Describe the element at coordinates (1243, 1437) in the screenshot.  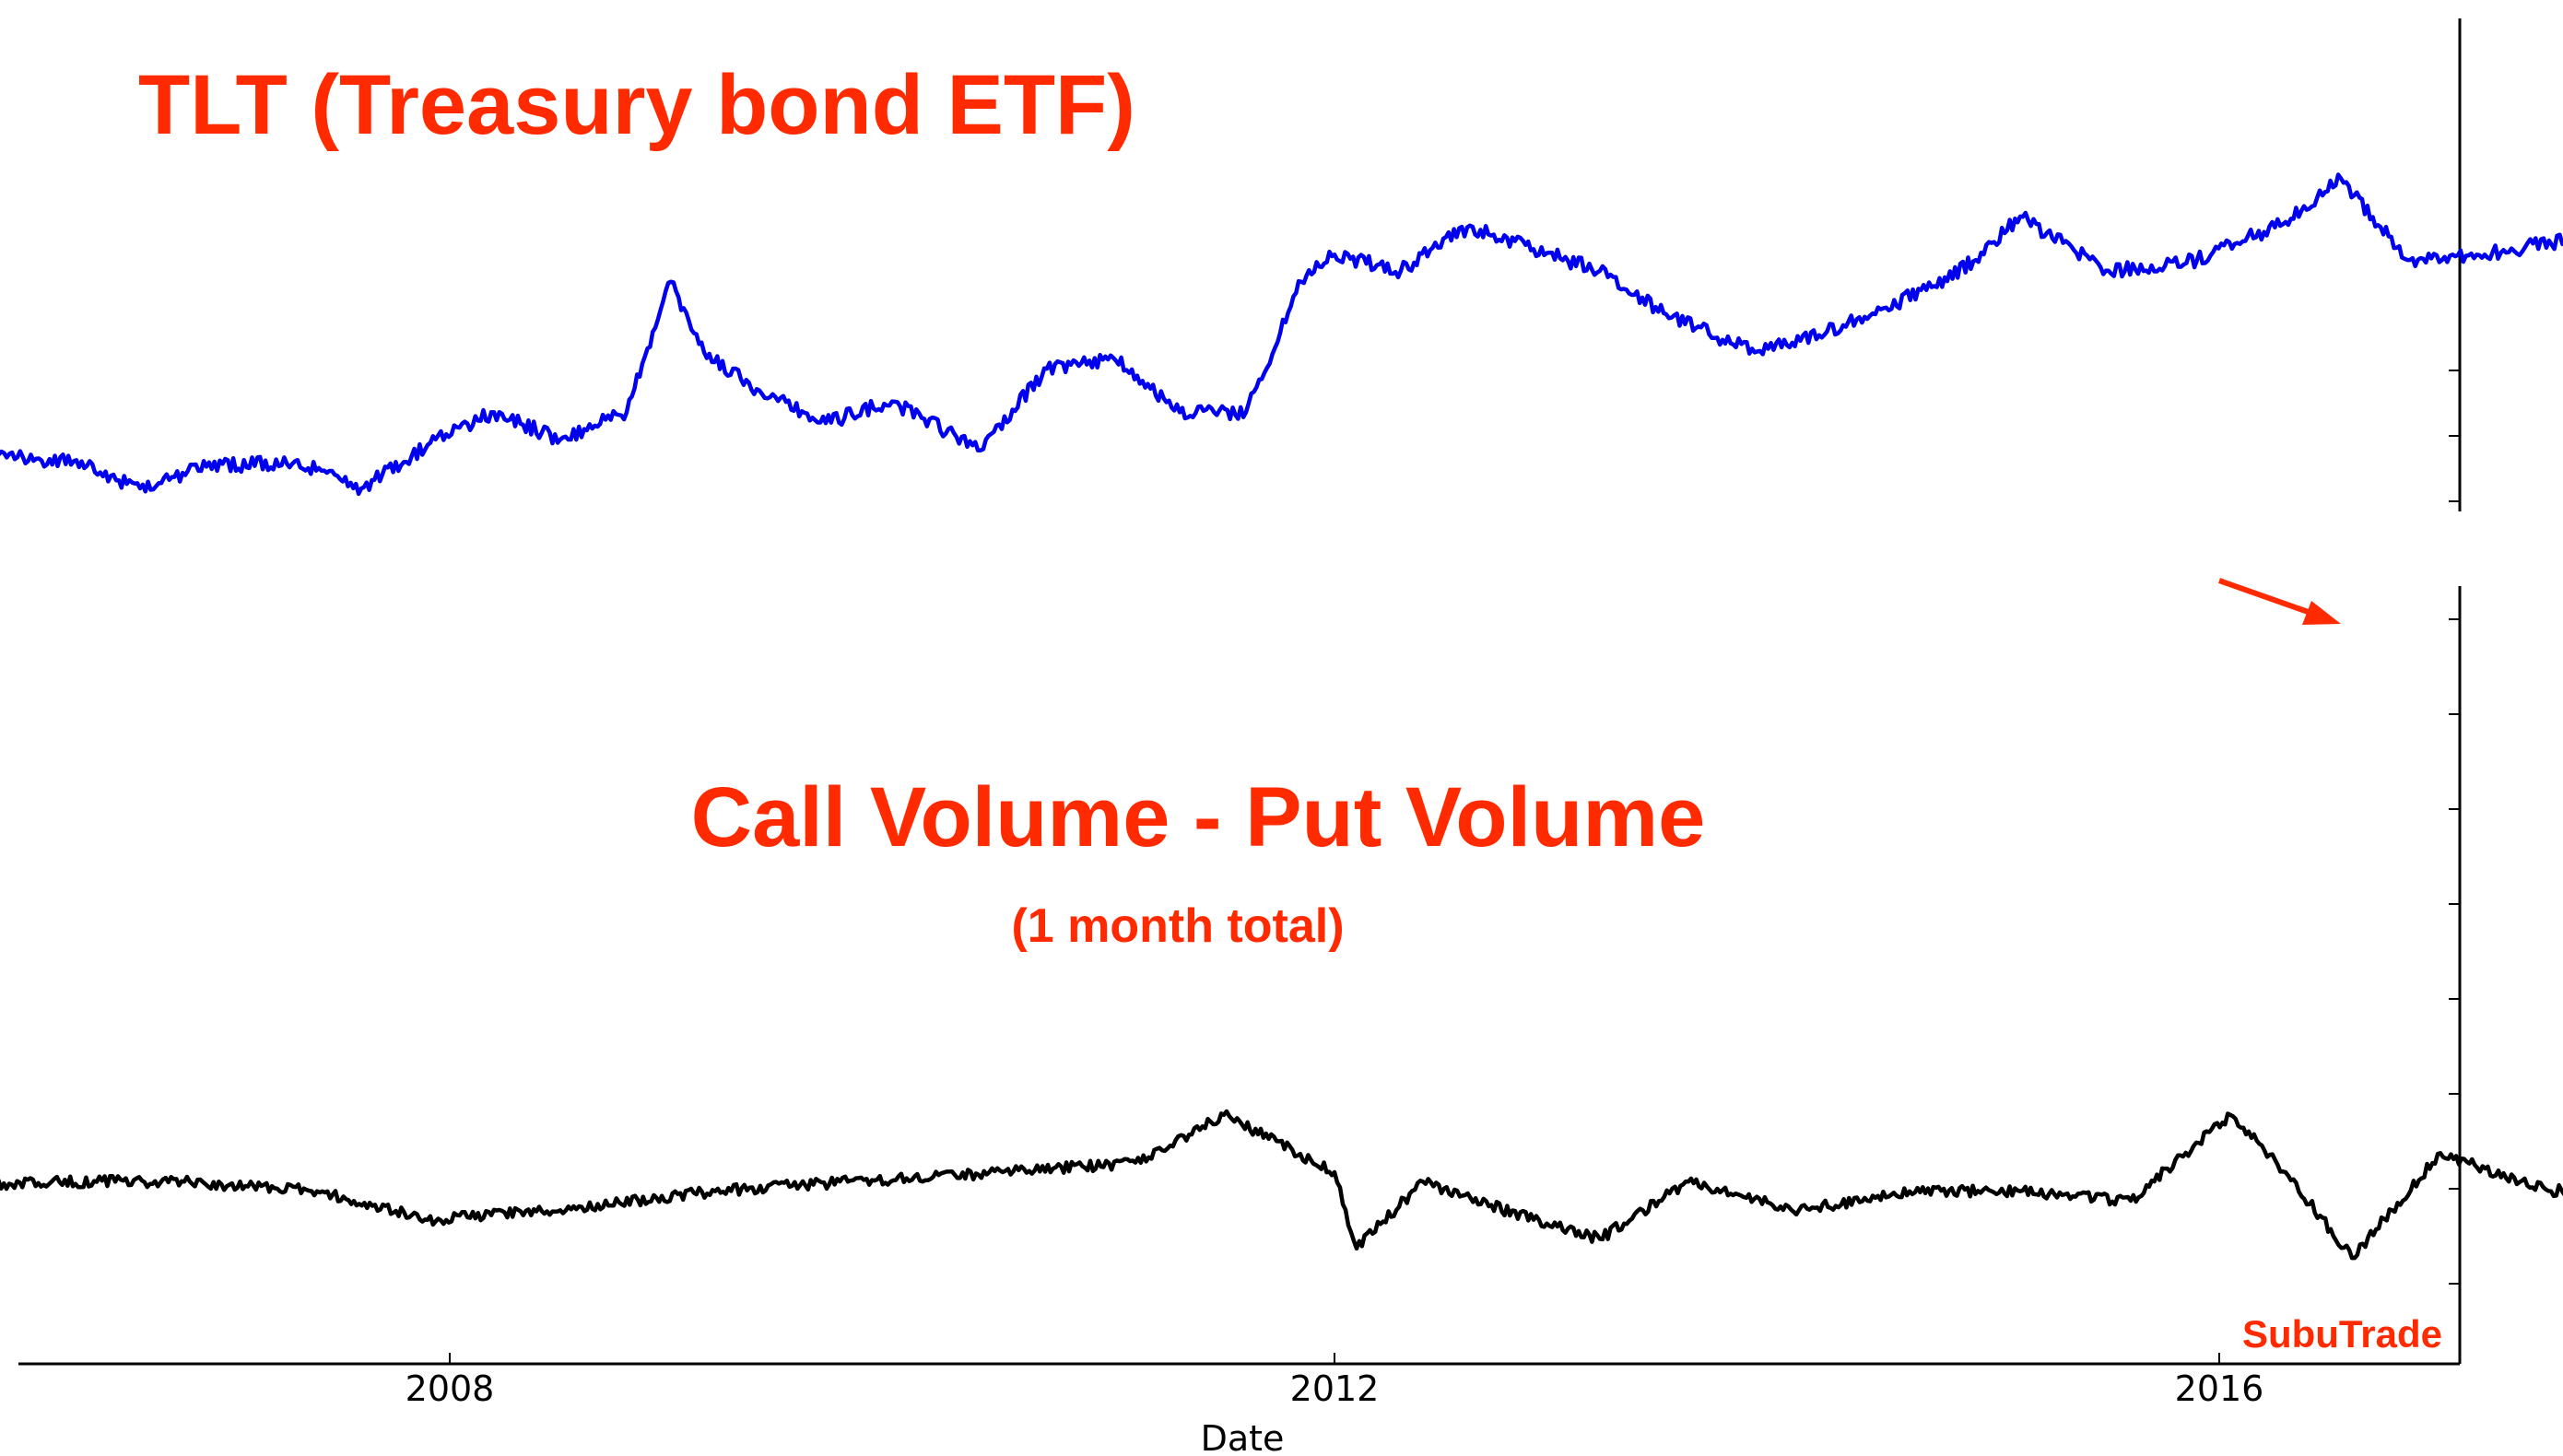
I see `x-axis-label: Date` at that location.